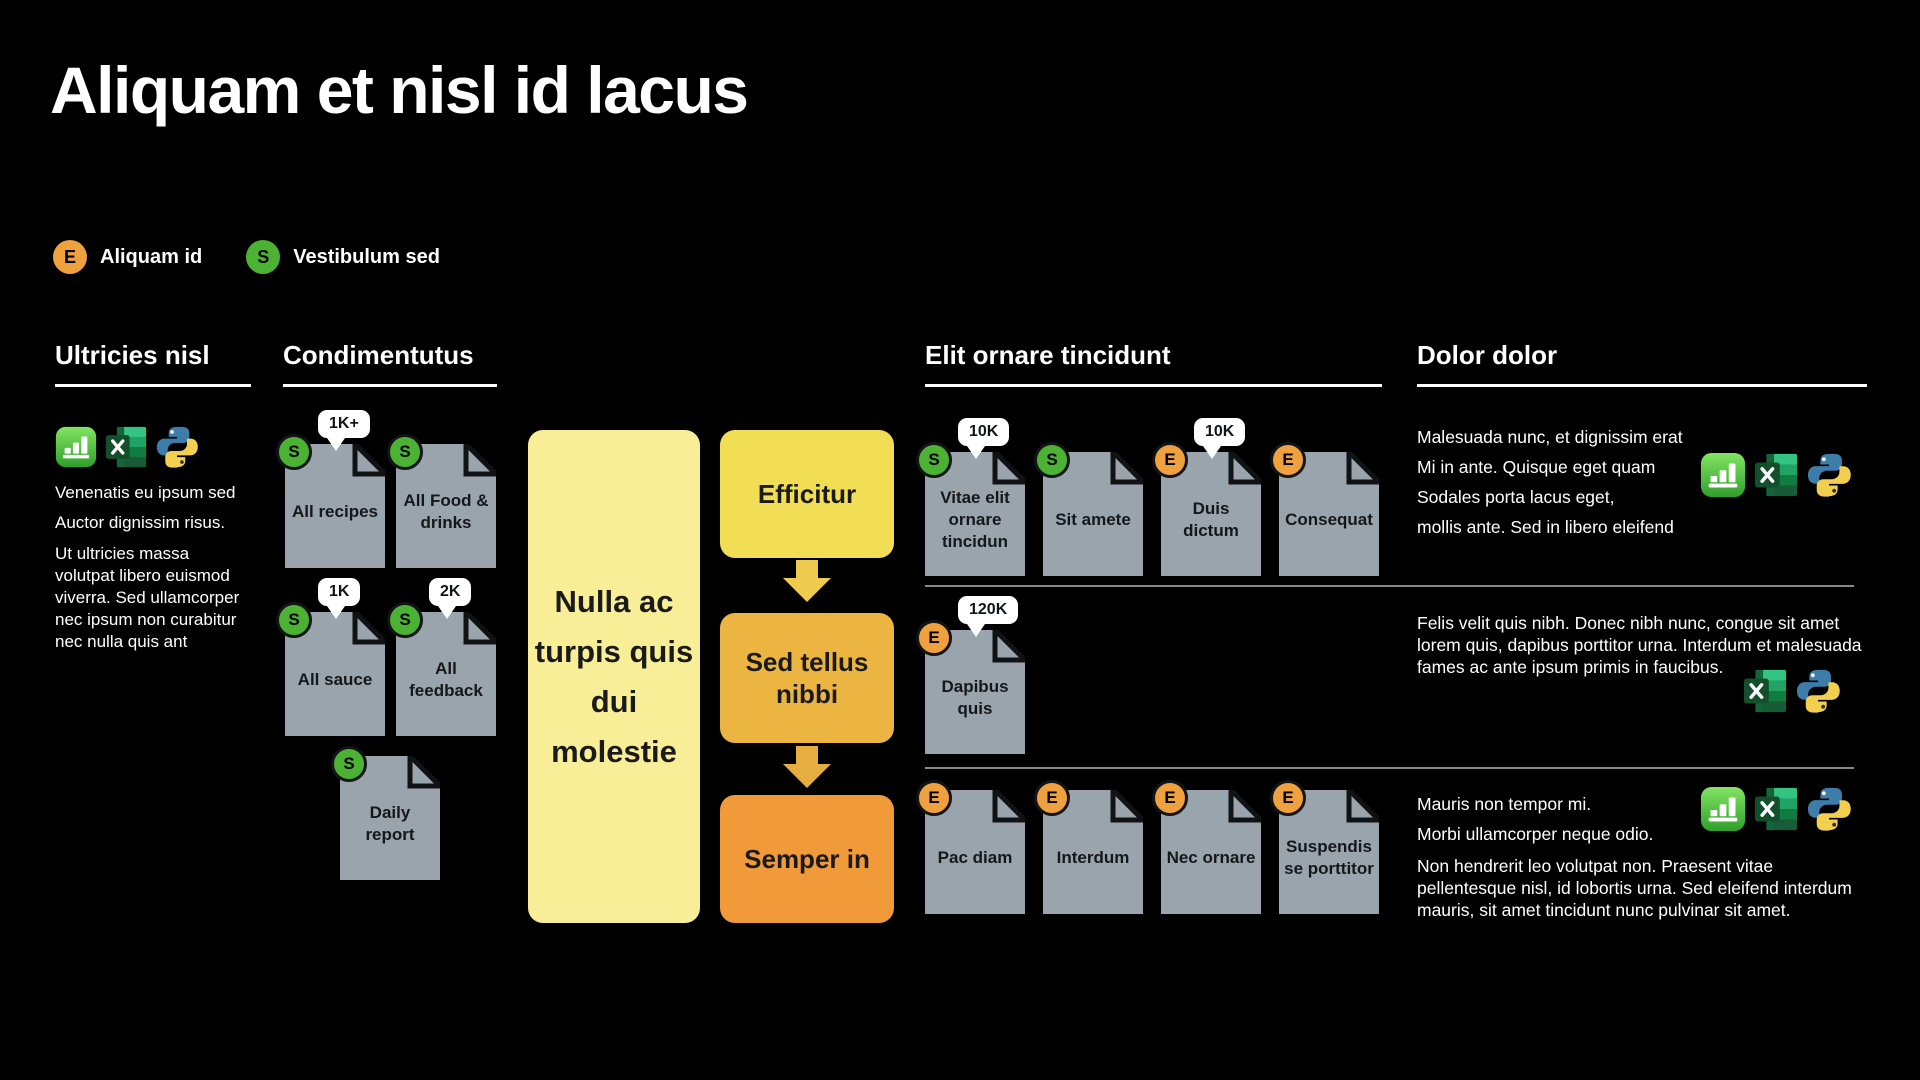 The image size is (1920, 1080). I want to click on doc-label: All sauce, so click(335, 680).